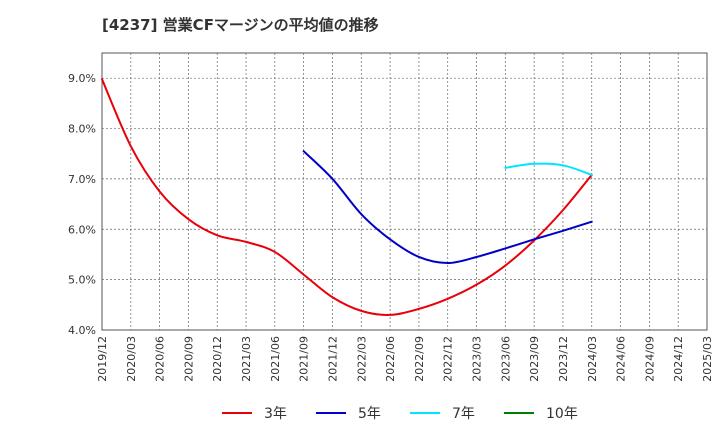 Image resolution: width=720 pixels, height=440 pixels. What do you see at coordinates (541, 414) in the screenshot?
I see `legend-item: 10年` at bounding box center [541, 414].